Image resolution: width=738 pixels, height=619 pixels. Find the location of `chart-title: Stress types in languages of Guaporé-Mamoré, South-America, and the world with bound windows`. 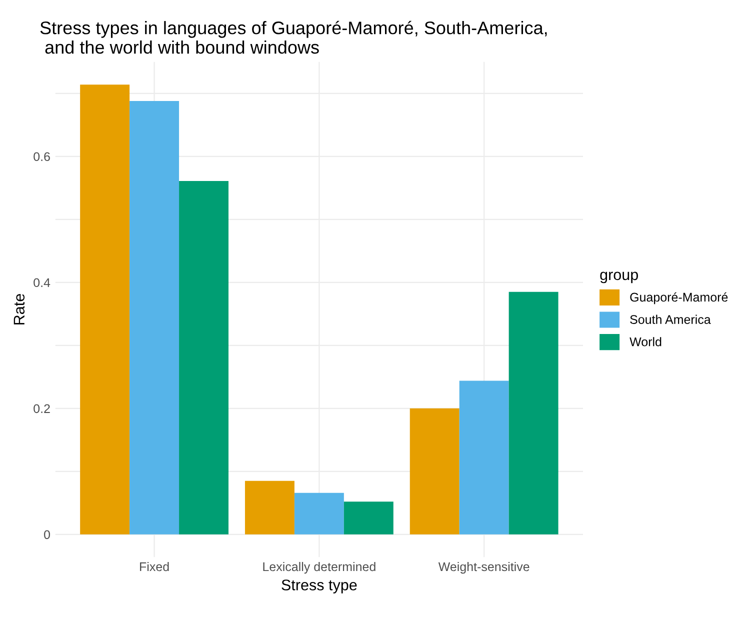

chart-title: Stress types in languages of Guaporé-Mamoré, South-America, and the world with bound windows is located at coordinates (293, 37).